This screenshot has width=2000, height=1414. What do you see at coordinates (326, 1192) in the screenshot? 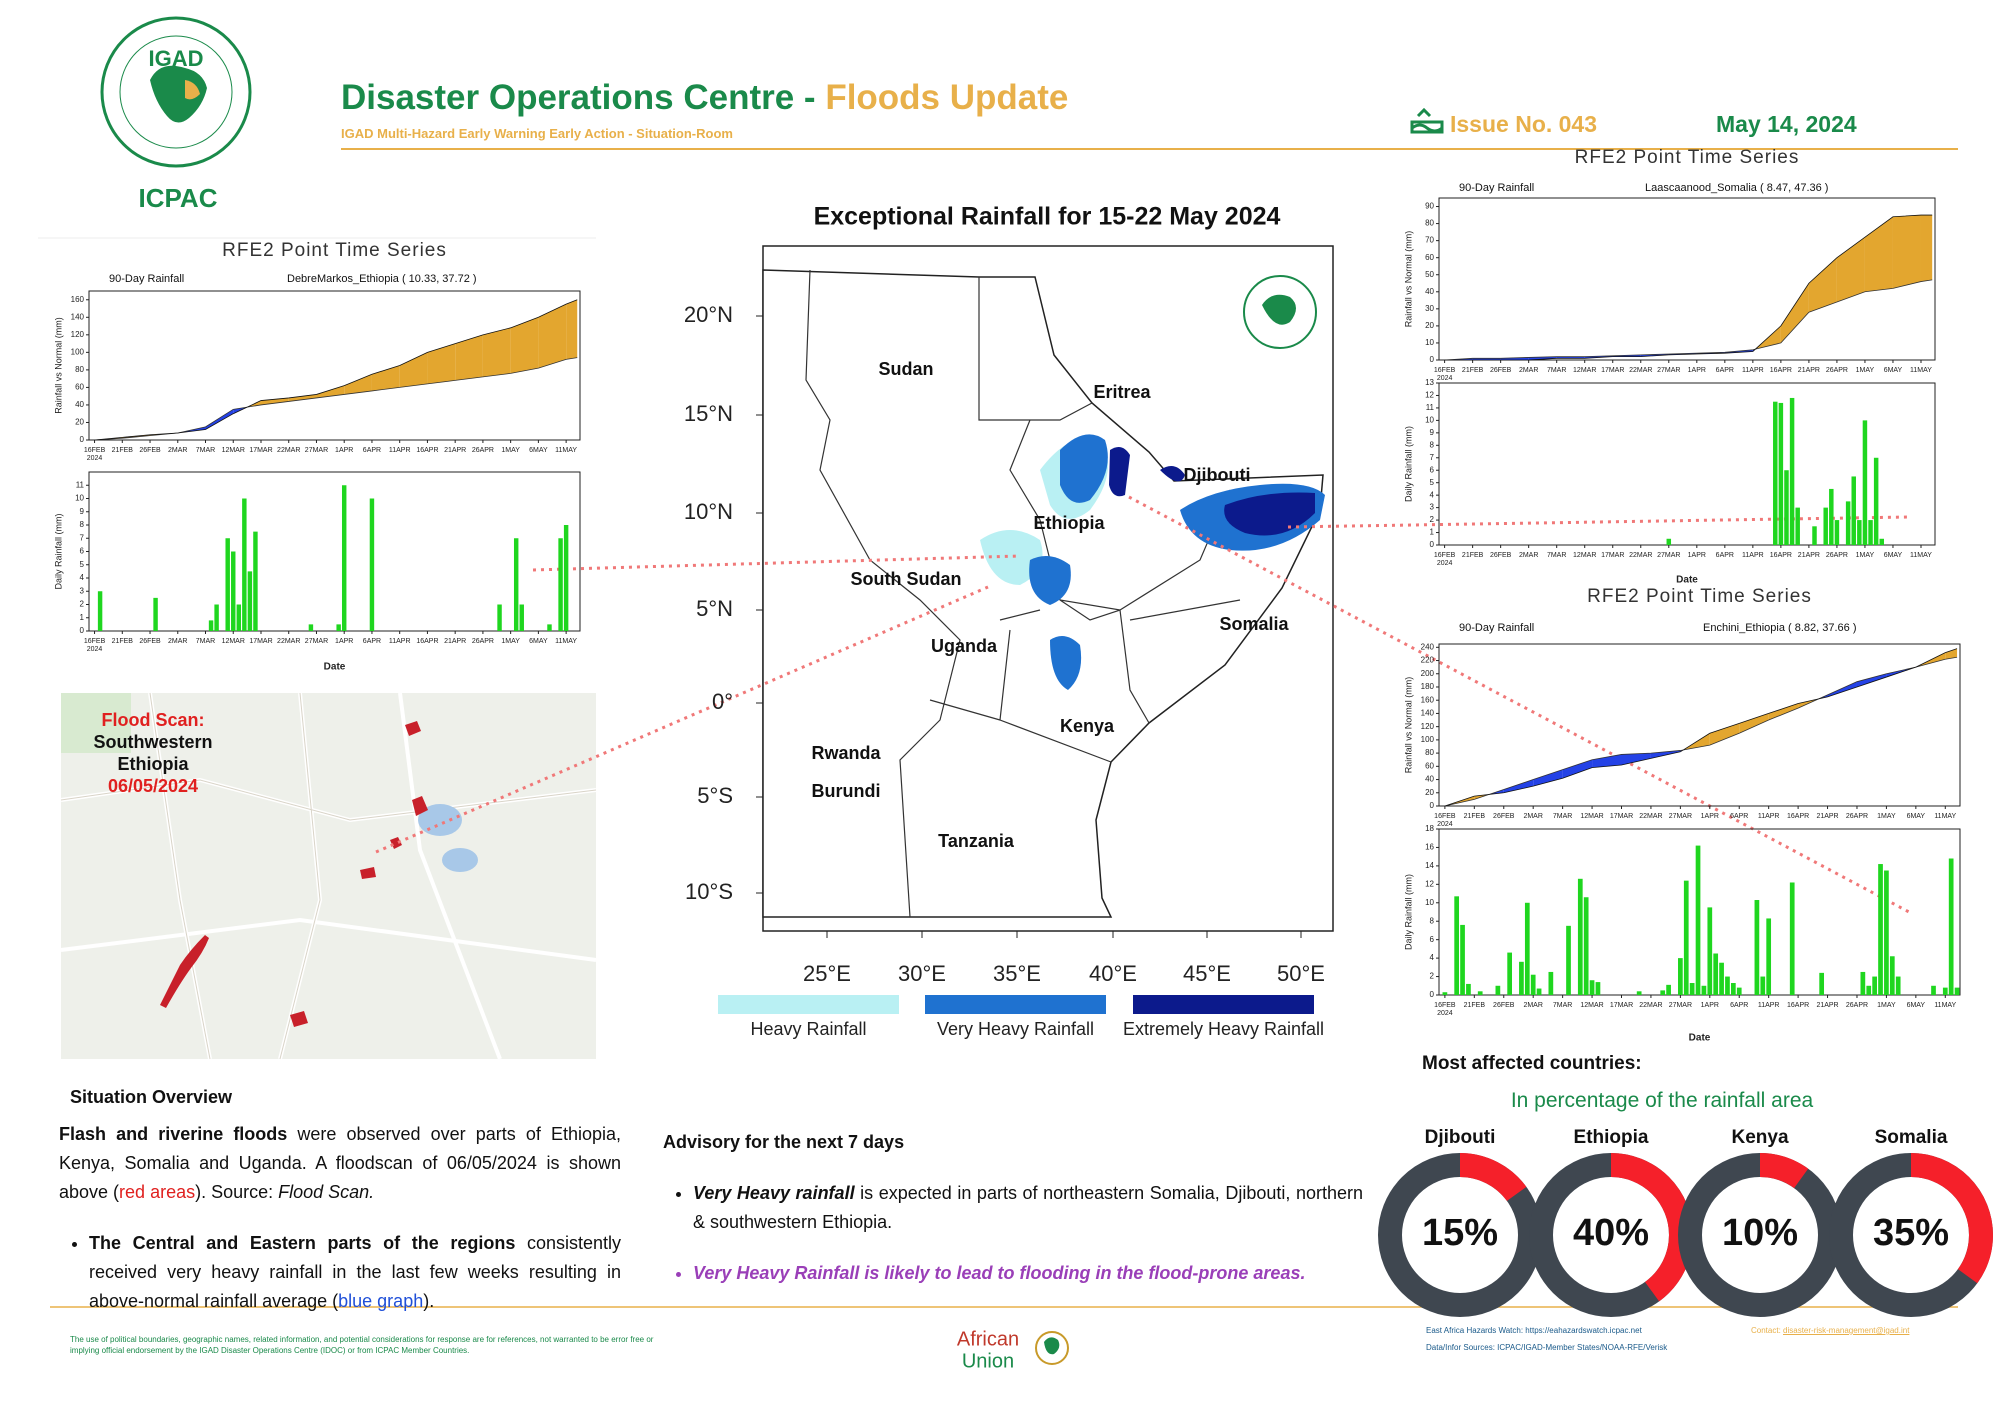
I see `text-run: Flood Scan.` at bounding box center [326, 1192].